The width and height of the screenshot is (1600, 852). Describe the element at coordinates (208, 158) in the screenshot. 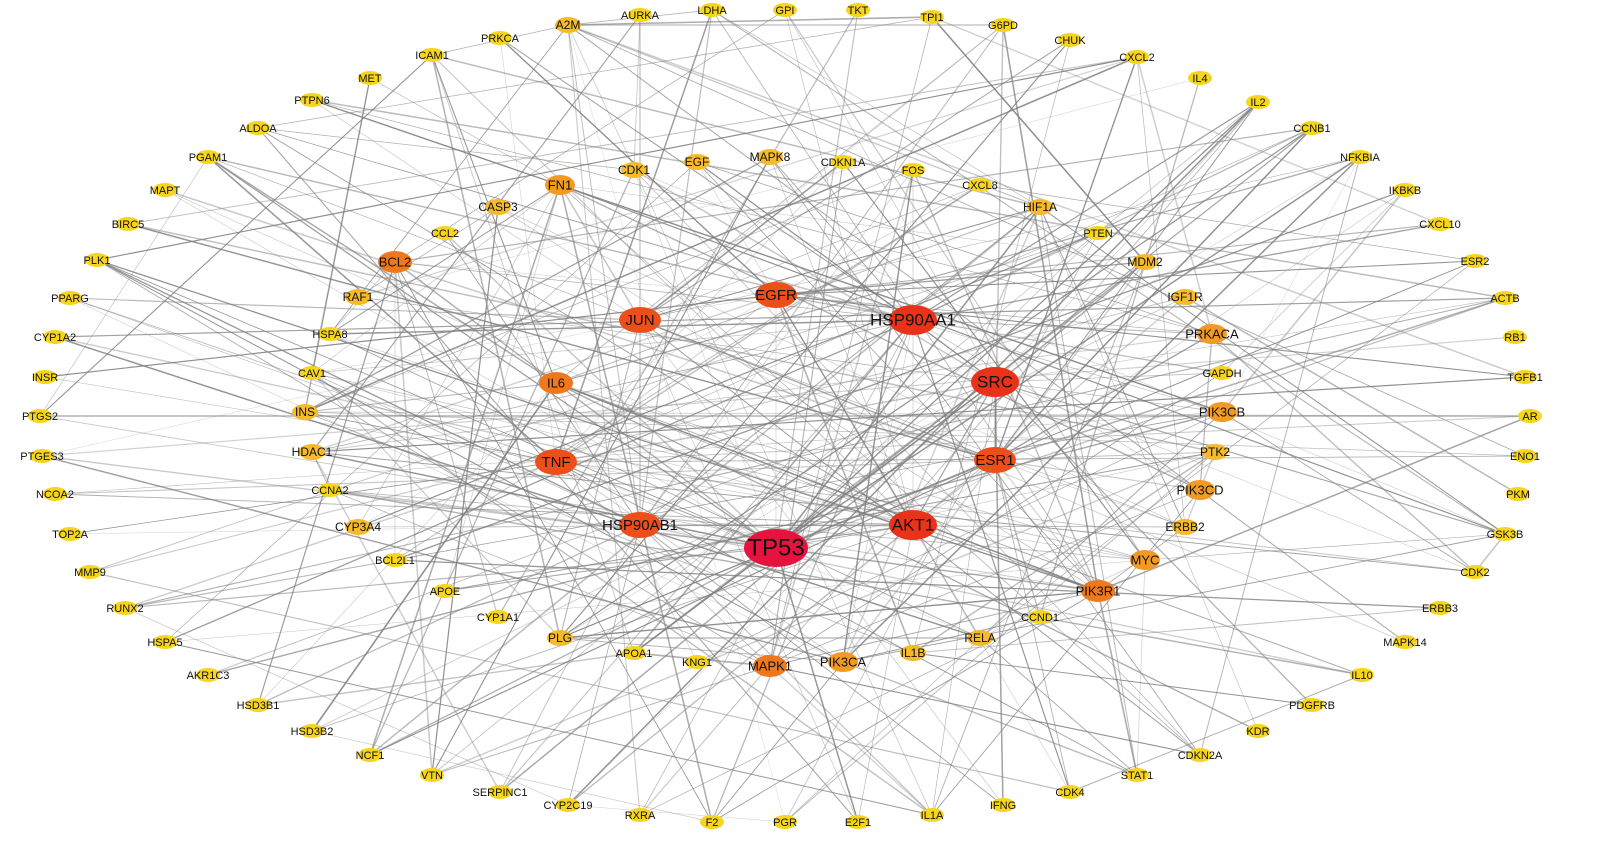

I see `node-label: PGAM1` at that location.